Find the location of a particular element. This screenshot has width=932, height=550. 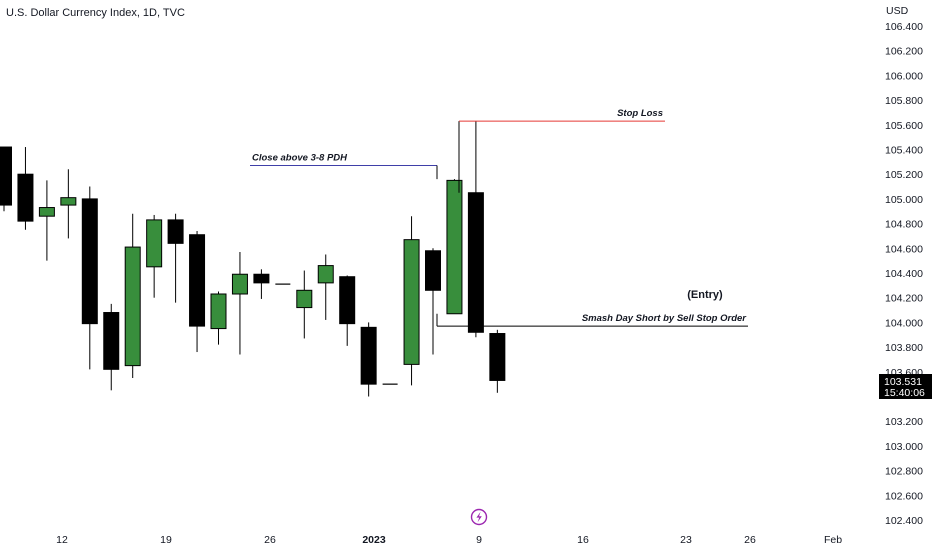

y-tick-label: 102.400 is located at coordinates (904, 521).